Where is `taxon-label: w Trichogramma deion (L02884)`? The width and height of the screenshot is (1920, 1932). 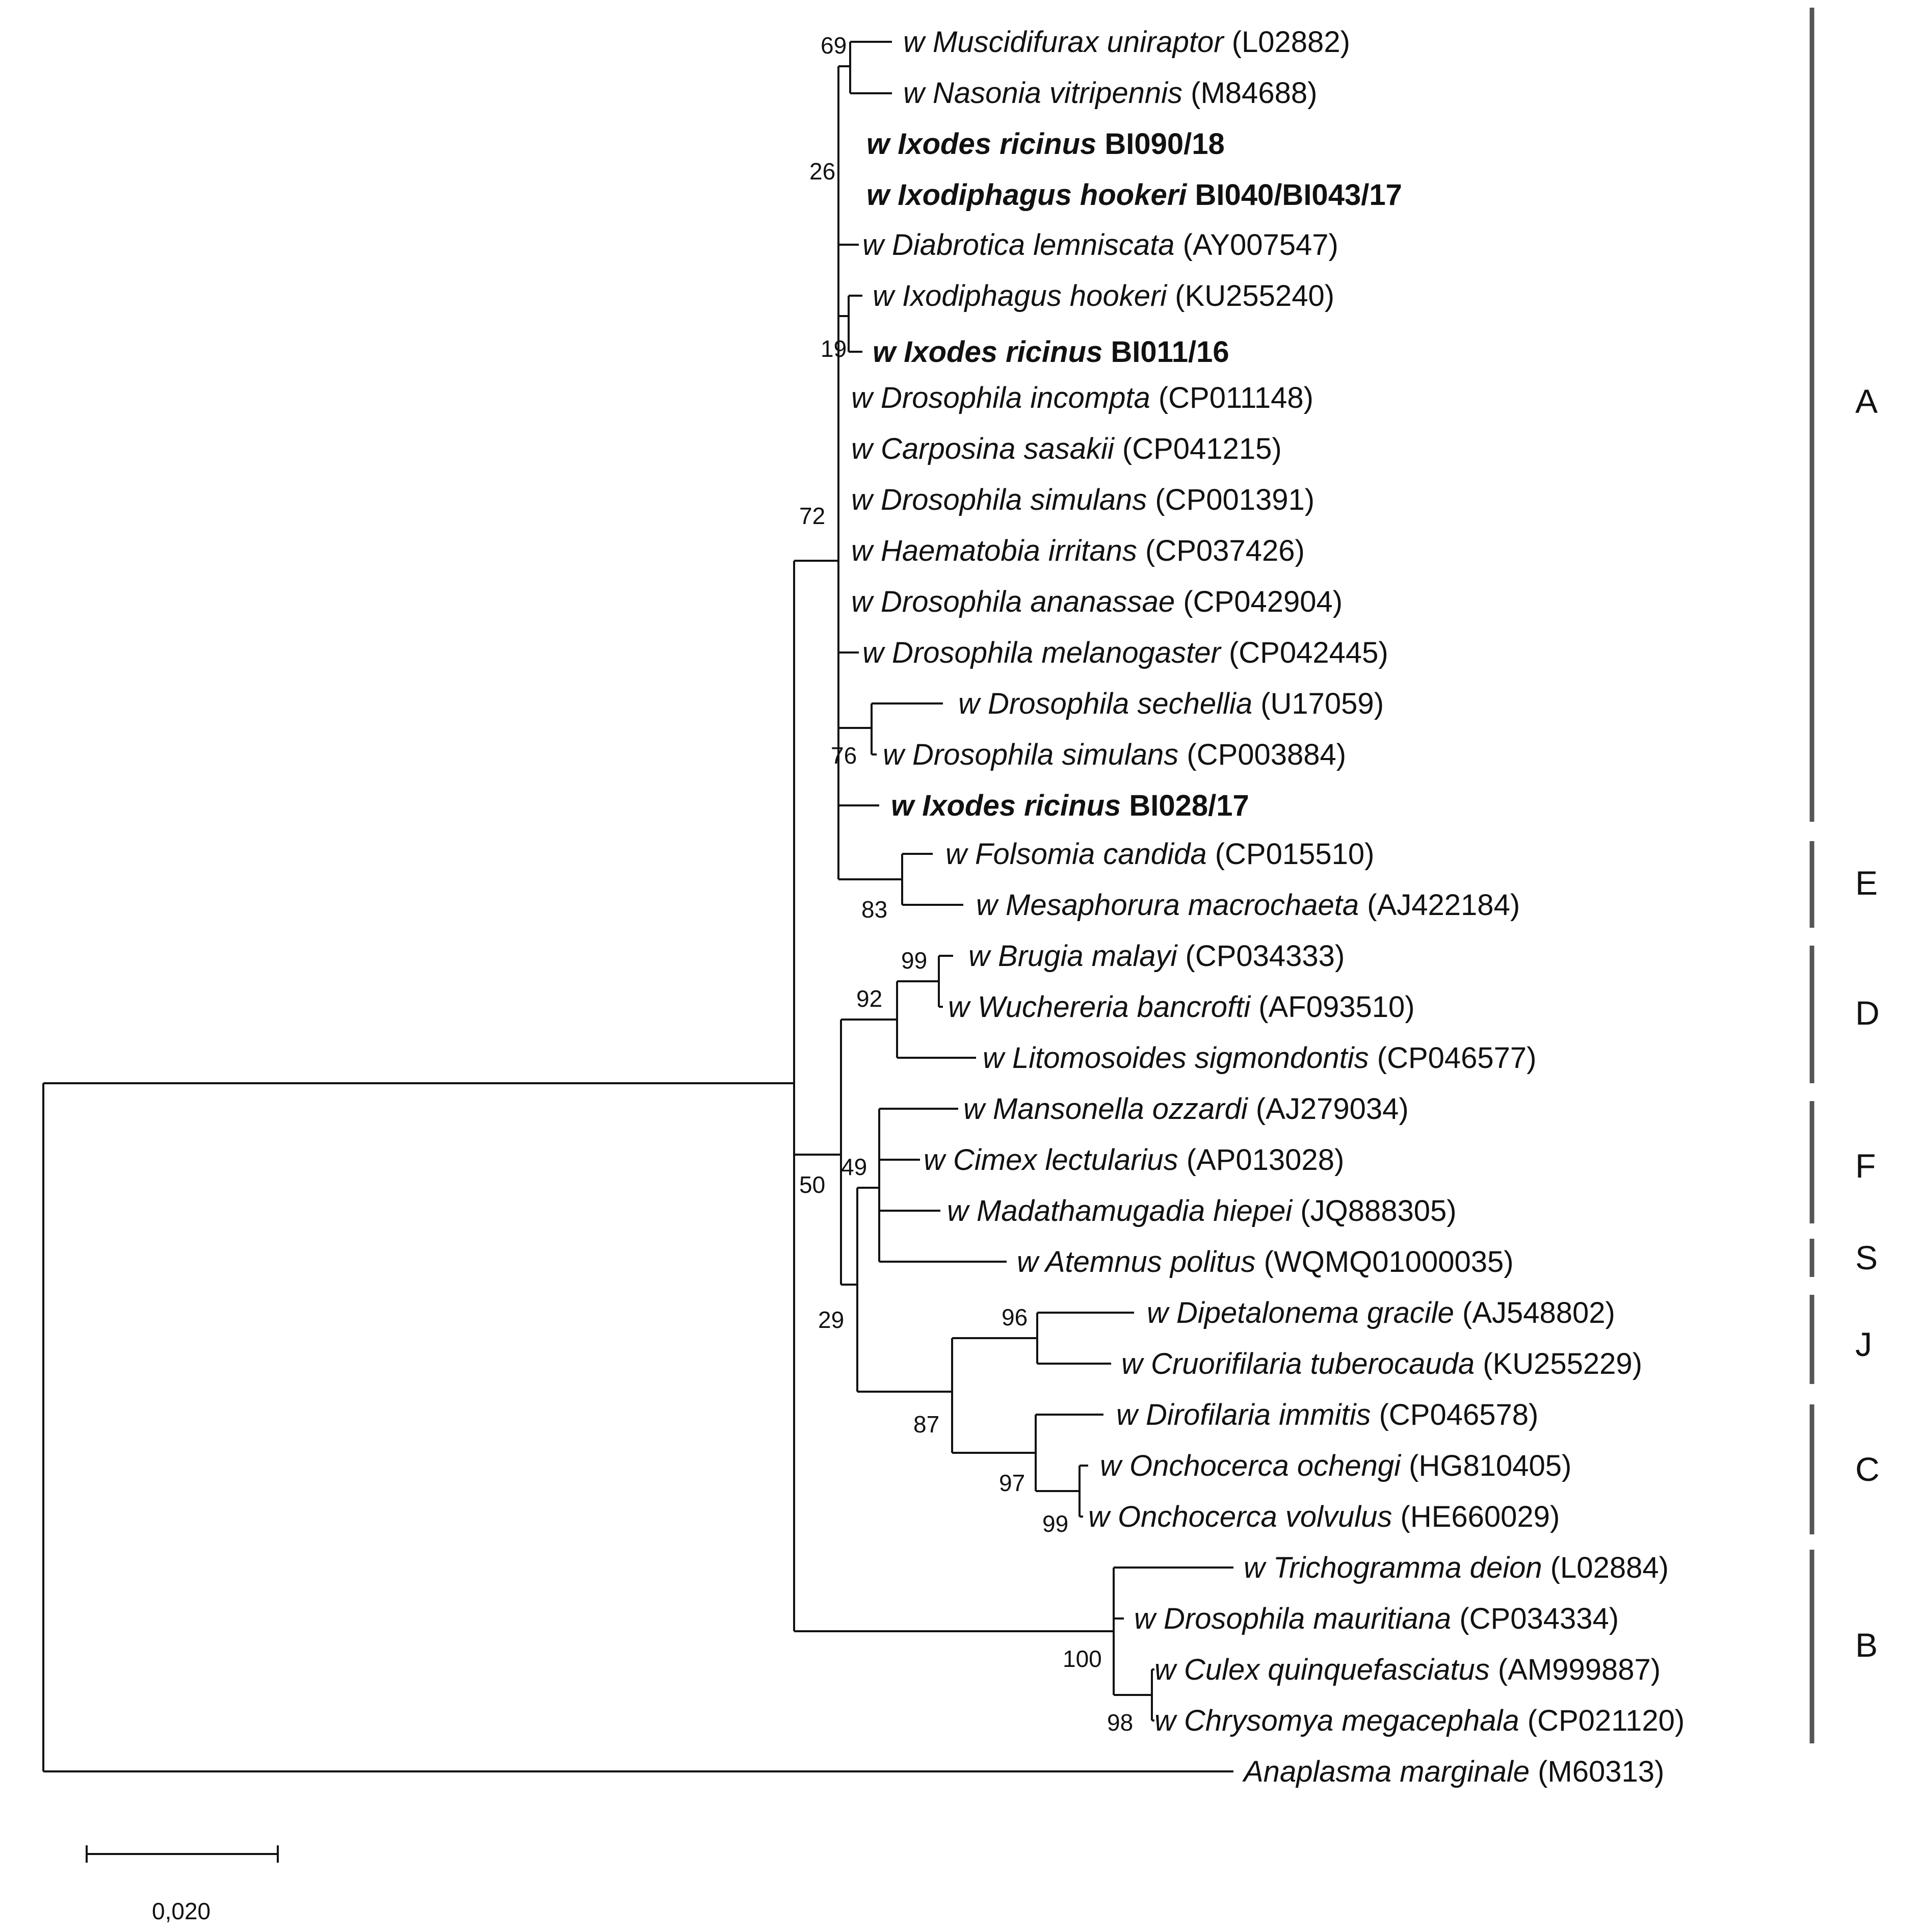 taxon-label: w Trichogramma deion (L02884) is located at coordinates (1457, 1567).